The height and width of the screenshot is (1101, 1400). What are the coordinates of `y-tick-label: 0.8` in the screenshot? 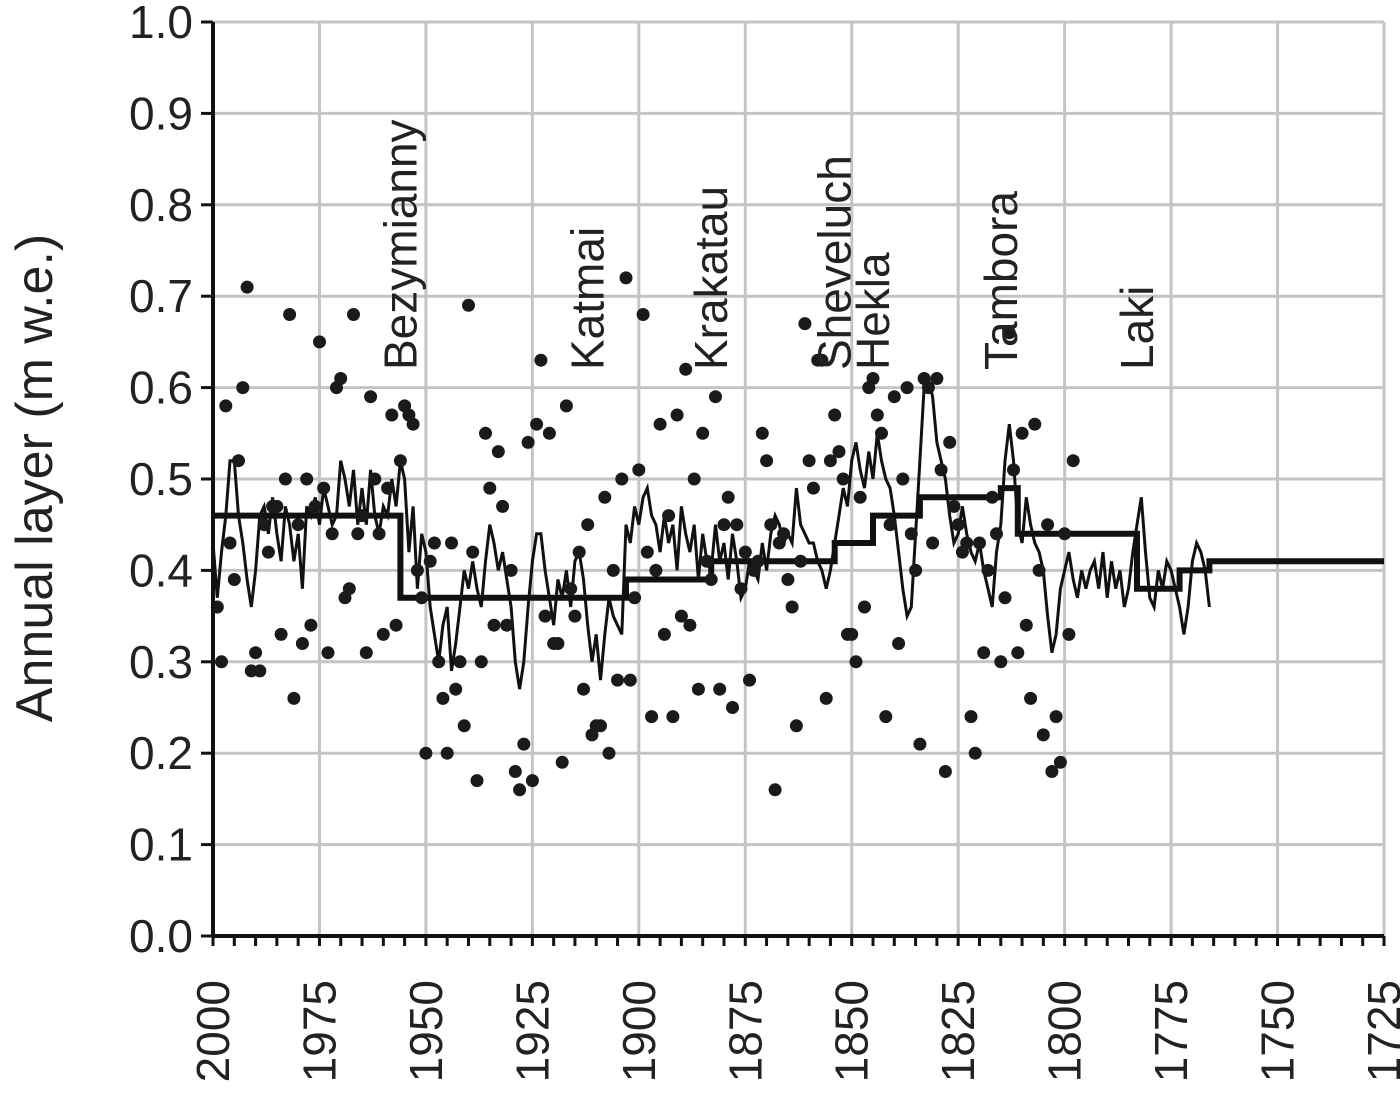 It's located at (161, 205).